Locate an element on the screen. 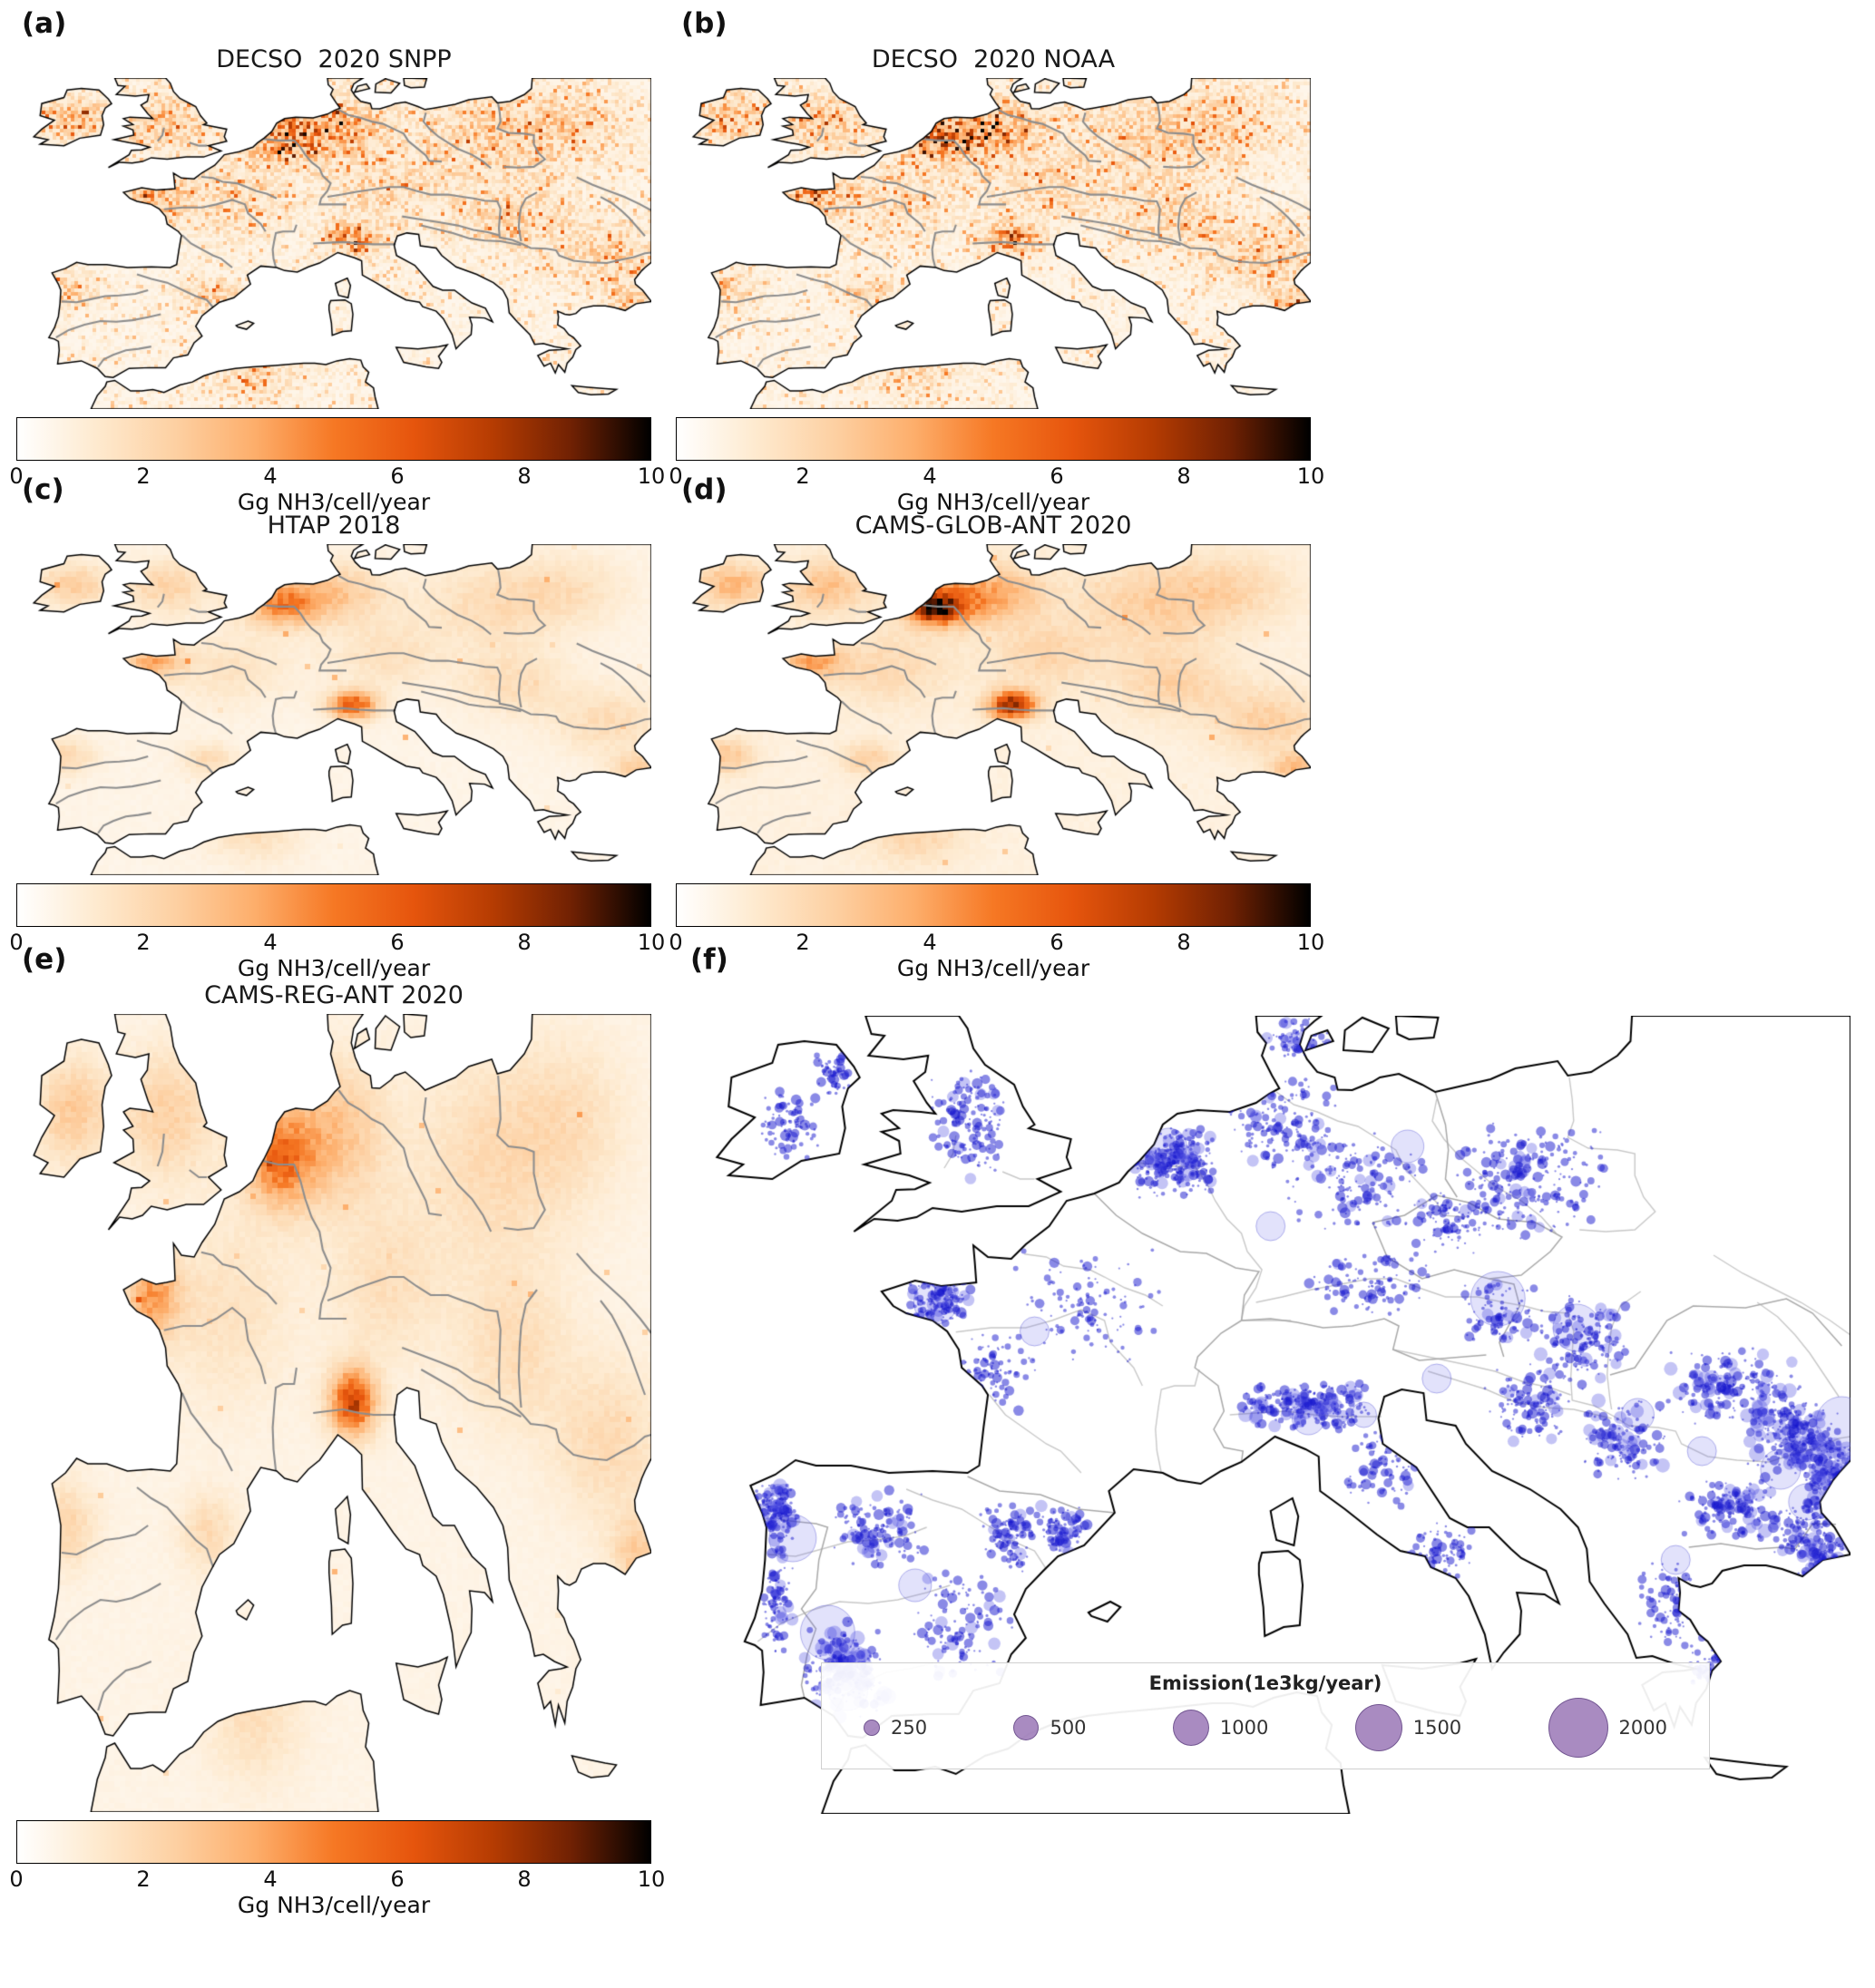 The height and width of the screenshot is (1988, 1875). panel-a-label: (a) is located at coordinates (44, 23).